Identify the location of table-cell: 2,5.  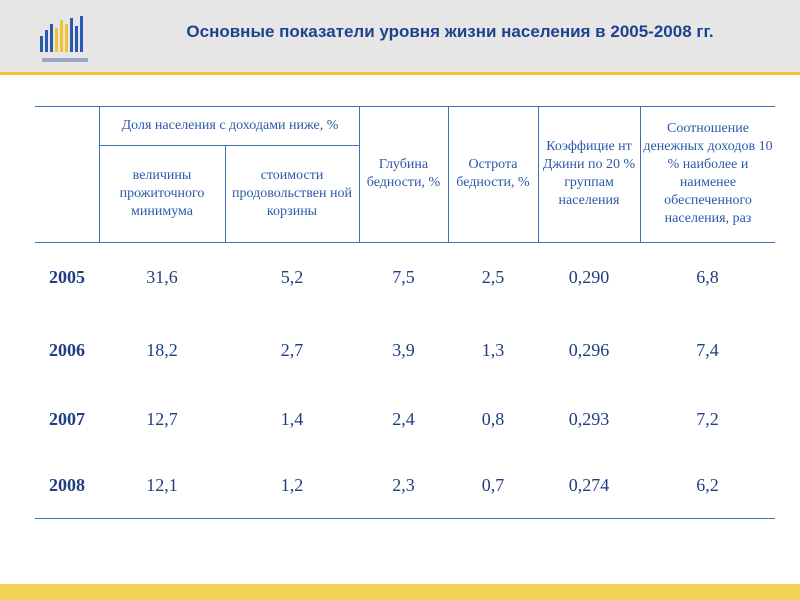
(493, 277).